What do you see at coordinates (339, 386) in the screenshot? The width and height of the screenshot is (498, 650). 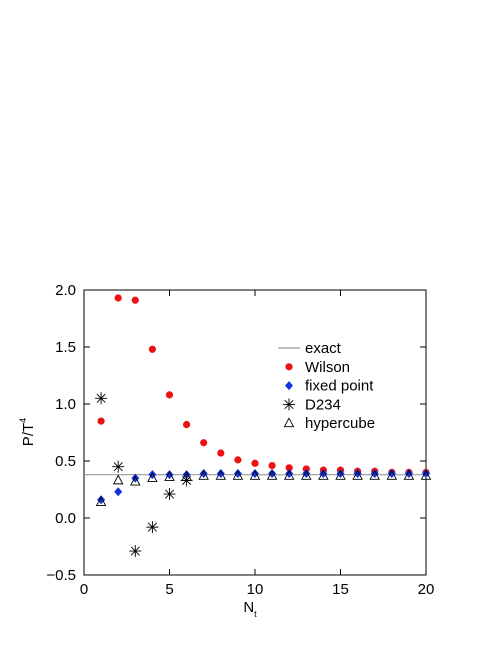 I see `legend-label: fixed point` at bounding box center [339, 386].